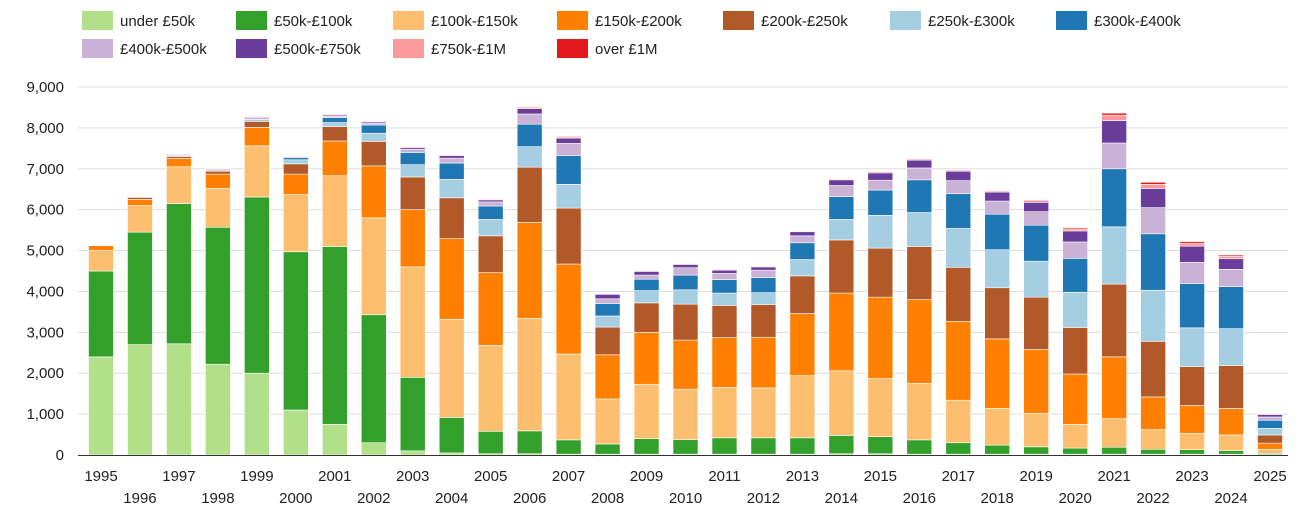 The height and width of the screenshot is (510, 1305). What do you see at coordinates (763, 360) in the screenshot?
I see `bar-stack-2012` at bounding box center [763, 360].